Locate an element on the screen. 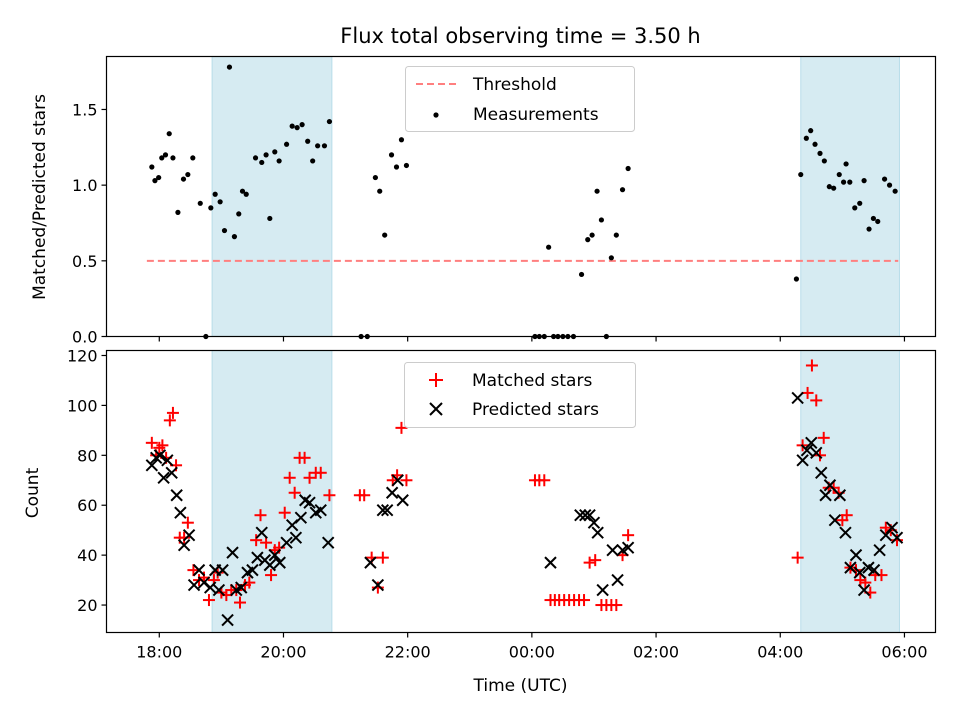 This screenshot has width=960, height=720. legend-measurements-swatch is located at coordinates (436, 115).